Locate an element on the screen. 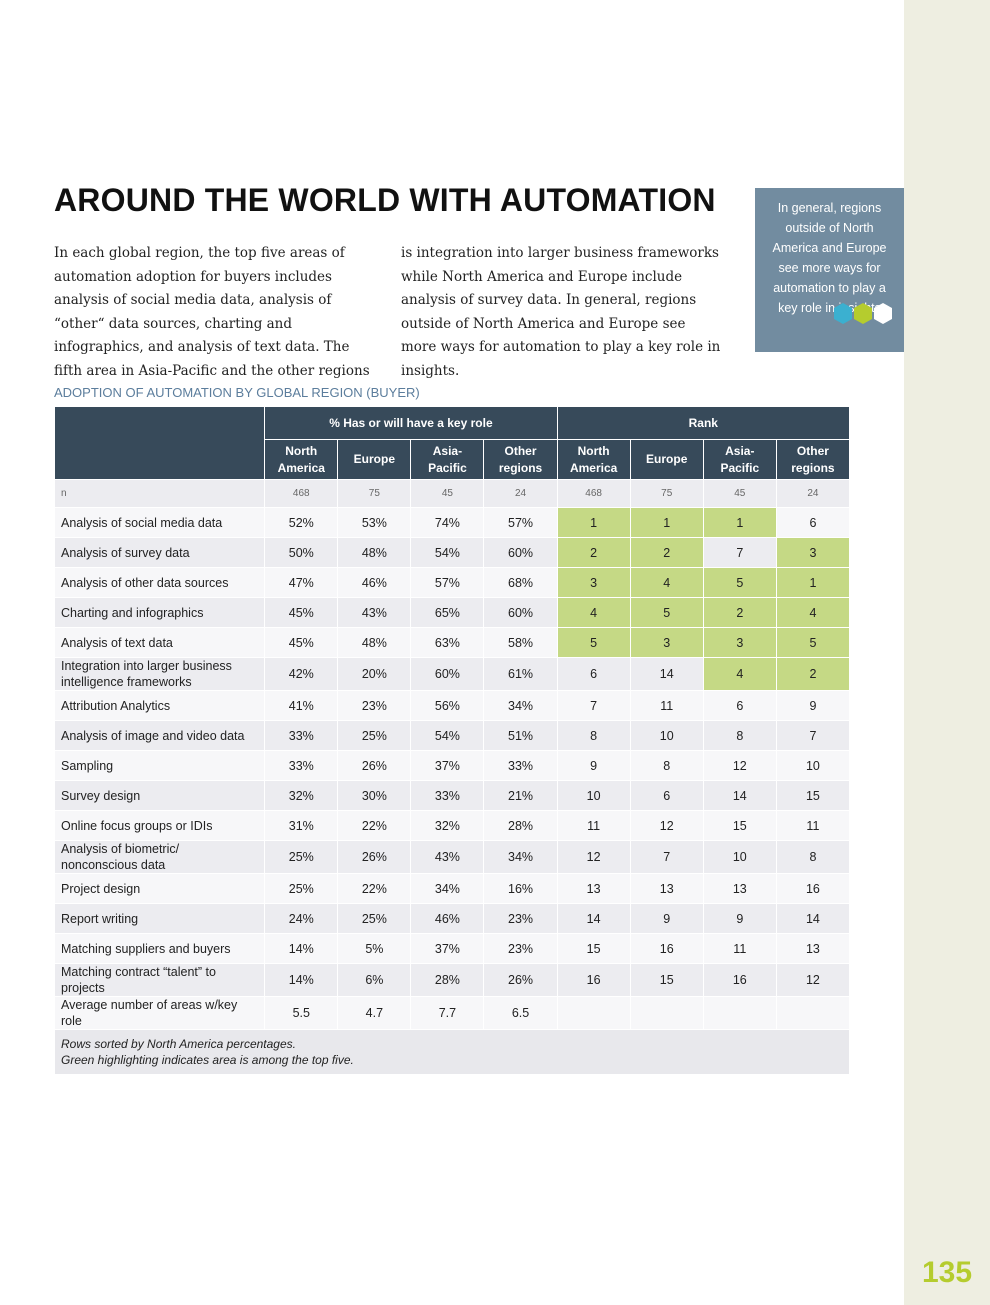  row-label: Sampling is located at coordinates (159, 765).